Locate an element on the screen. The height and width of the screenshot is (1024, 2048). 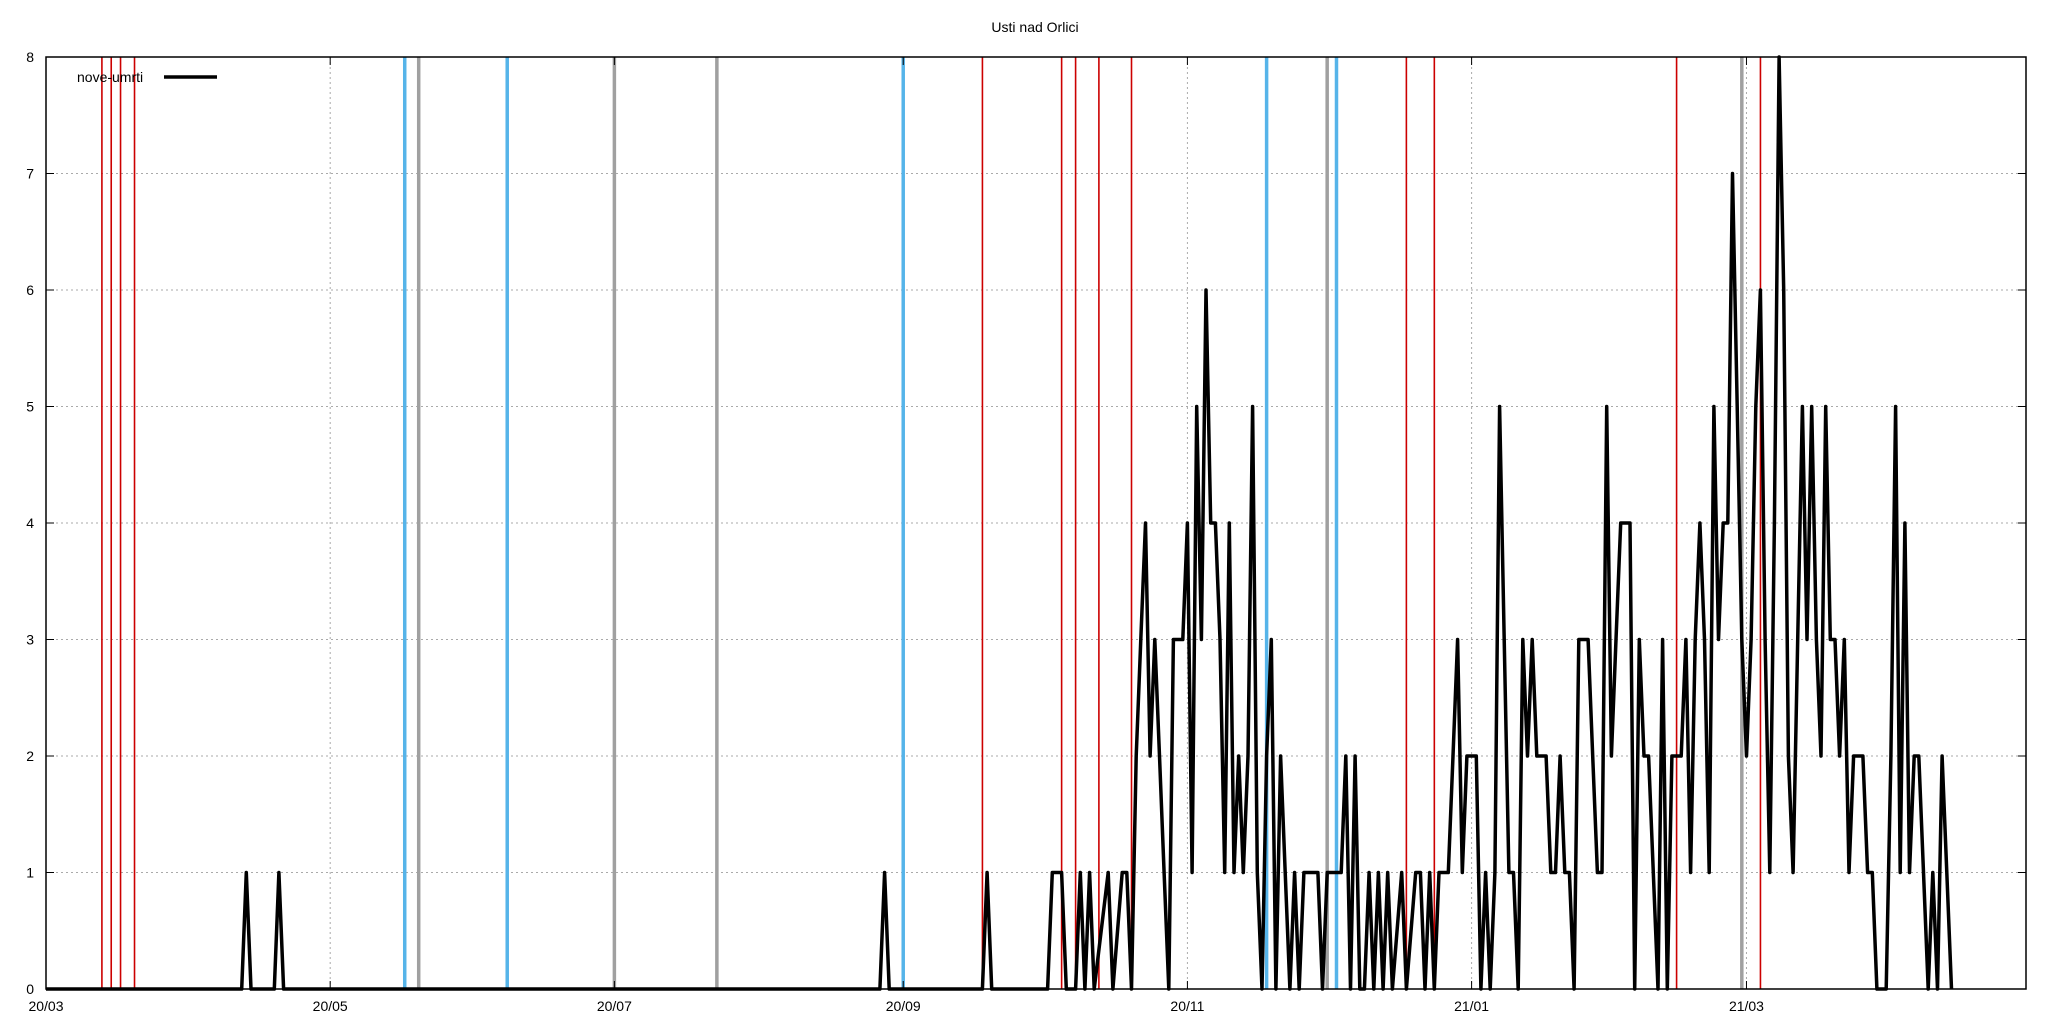
y-tick-label: 2 is located at coordinates (30, 756).